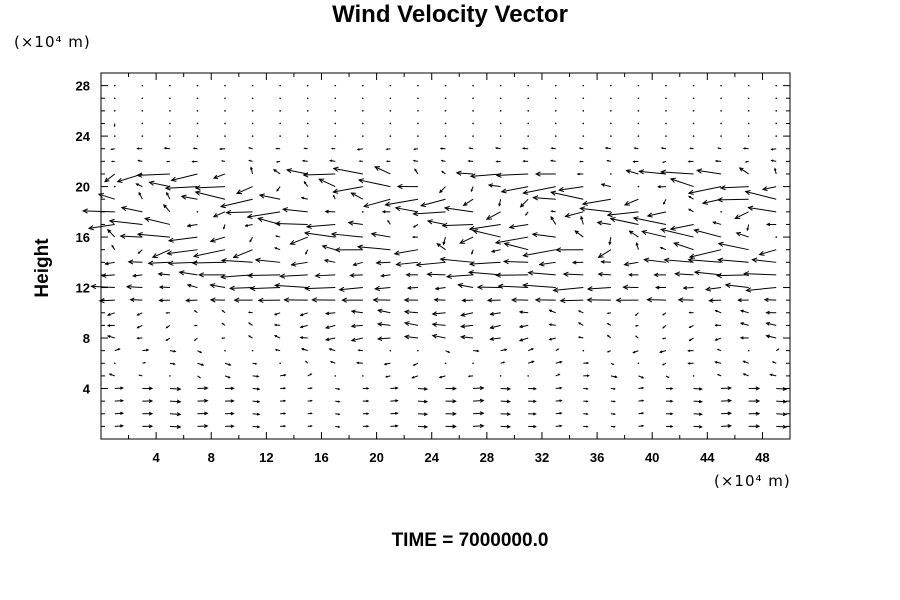 Image resolution: width=900 pixels, height=600 pixels. I want to click on time-label: TIME = 7000000.0, so click(470, 540).